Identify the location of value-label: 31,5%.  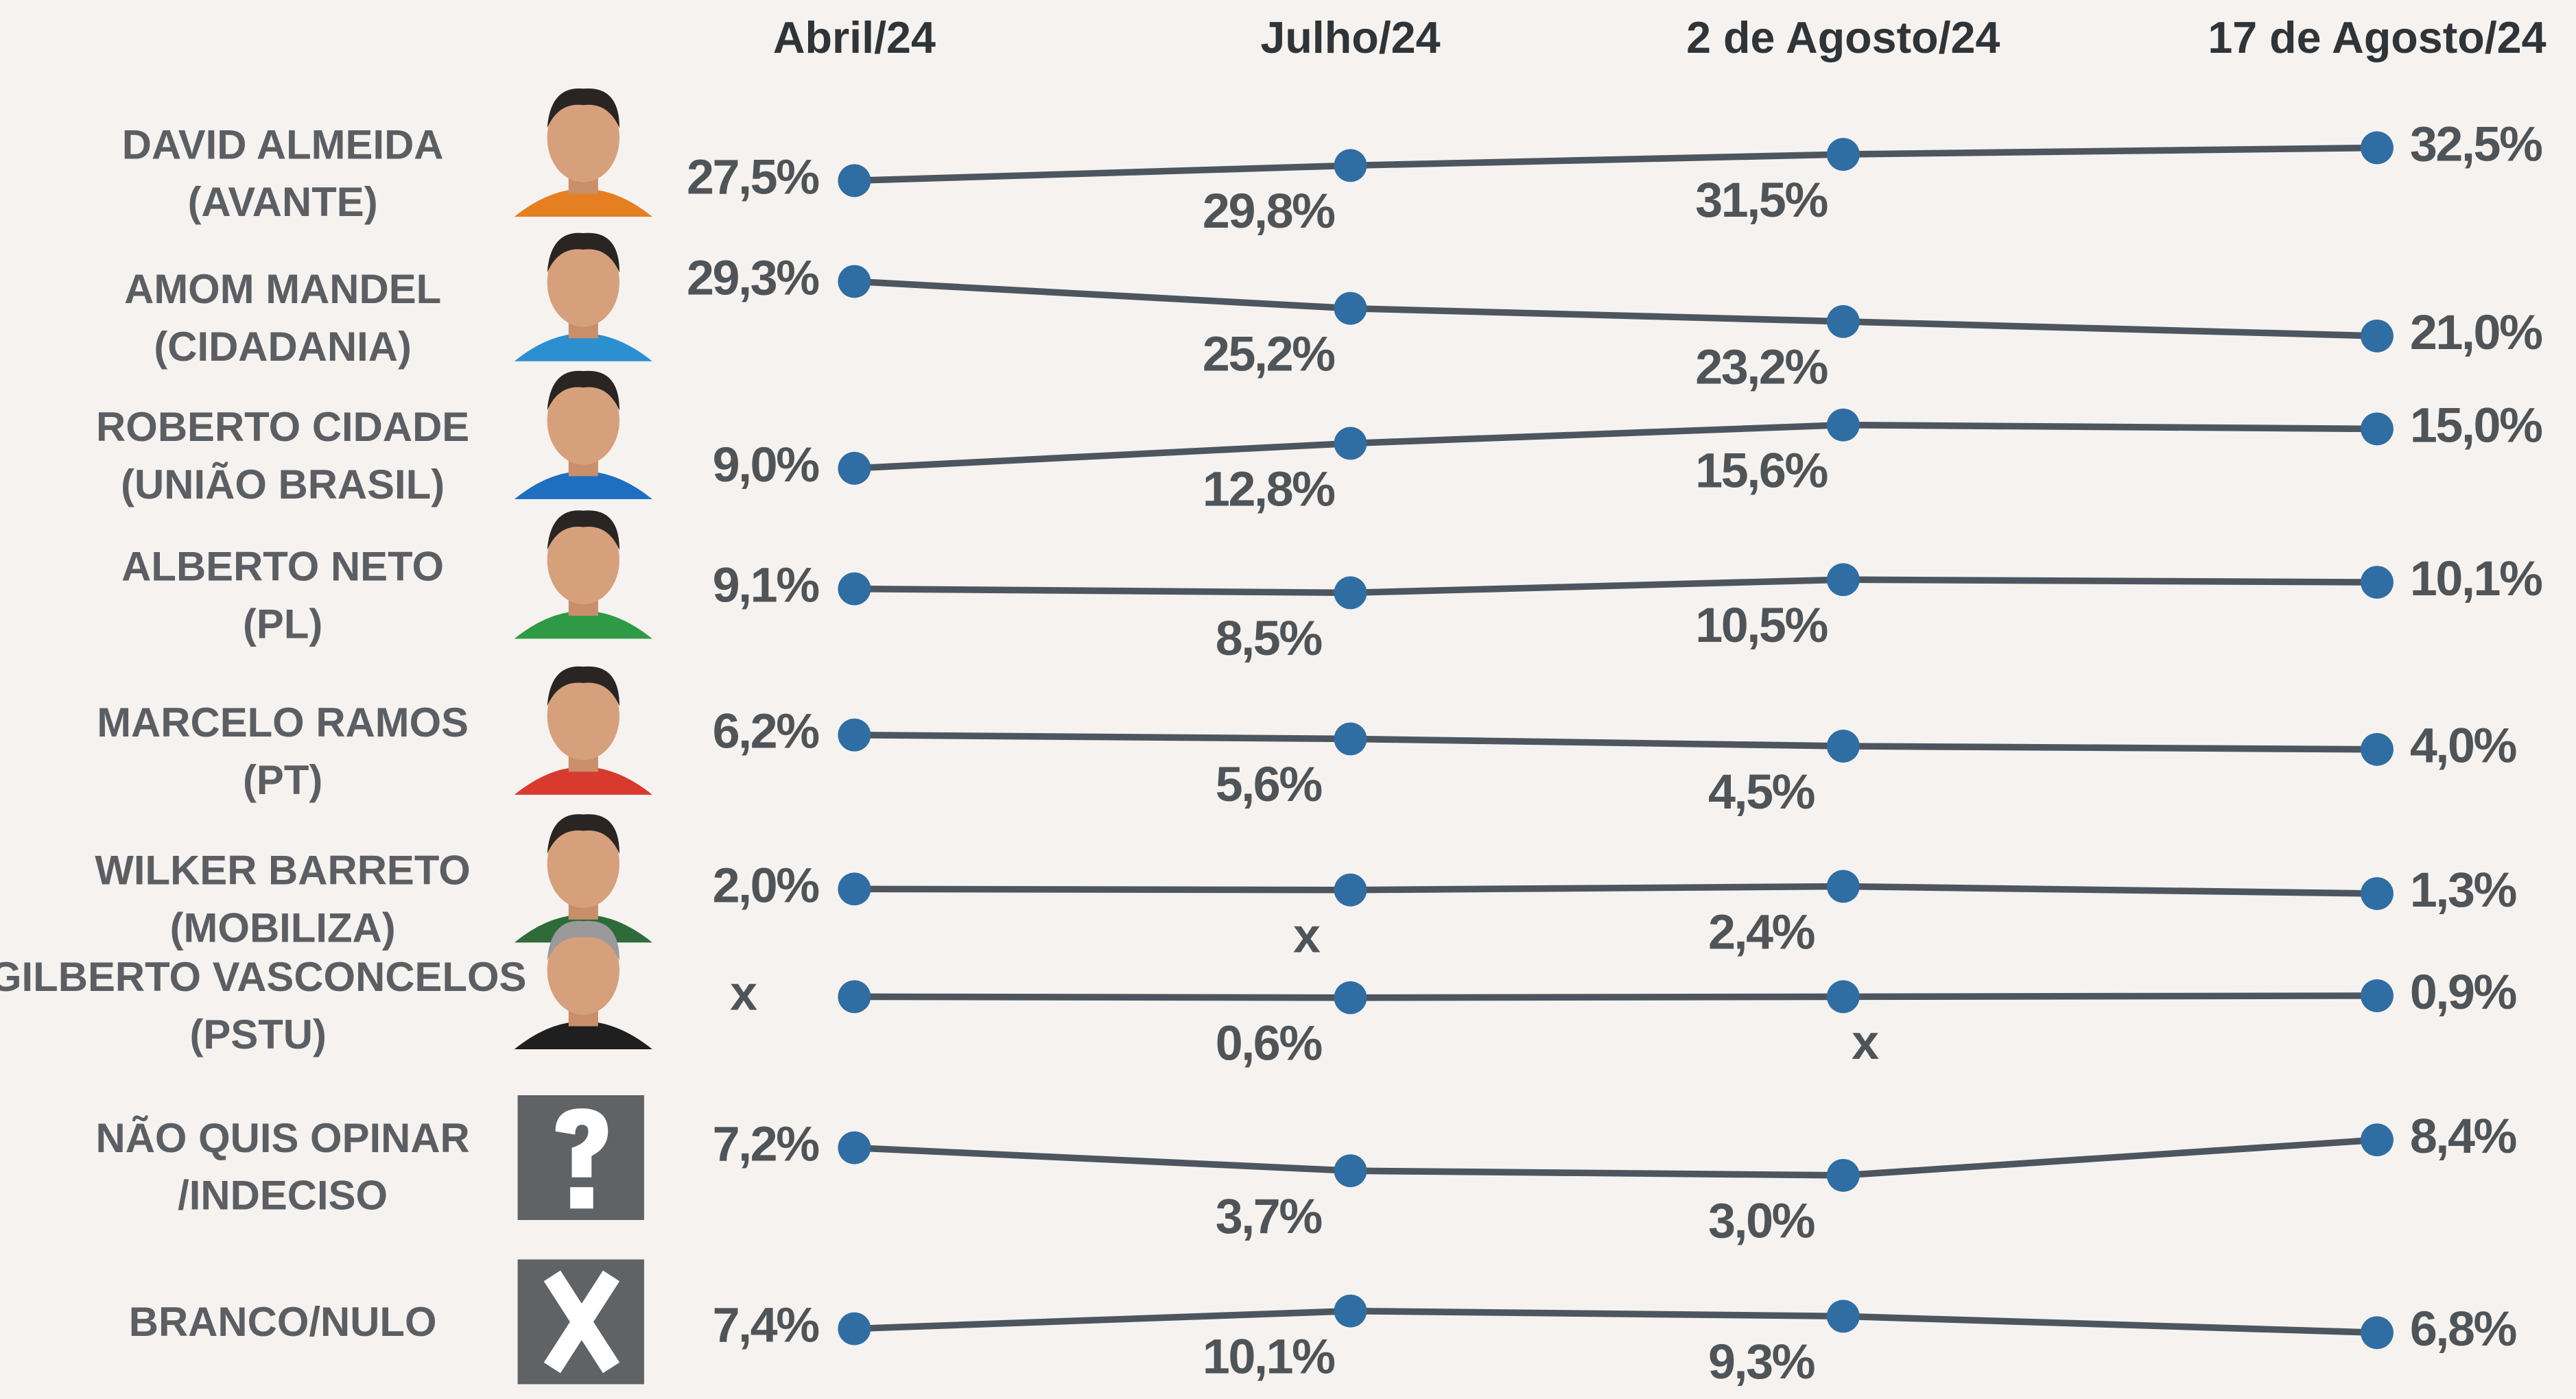
(1761, 200).